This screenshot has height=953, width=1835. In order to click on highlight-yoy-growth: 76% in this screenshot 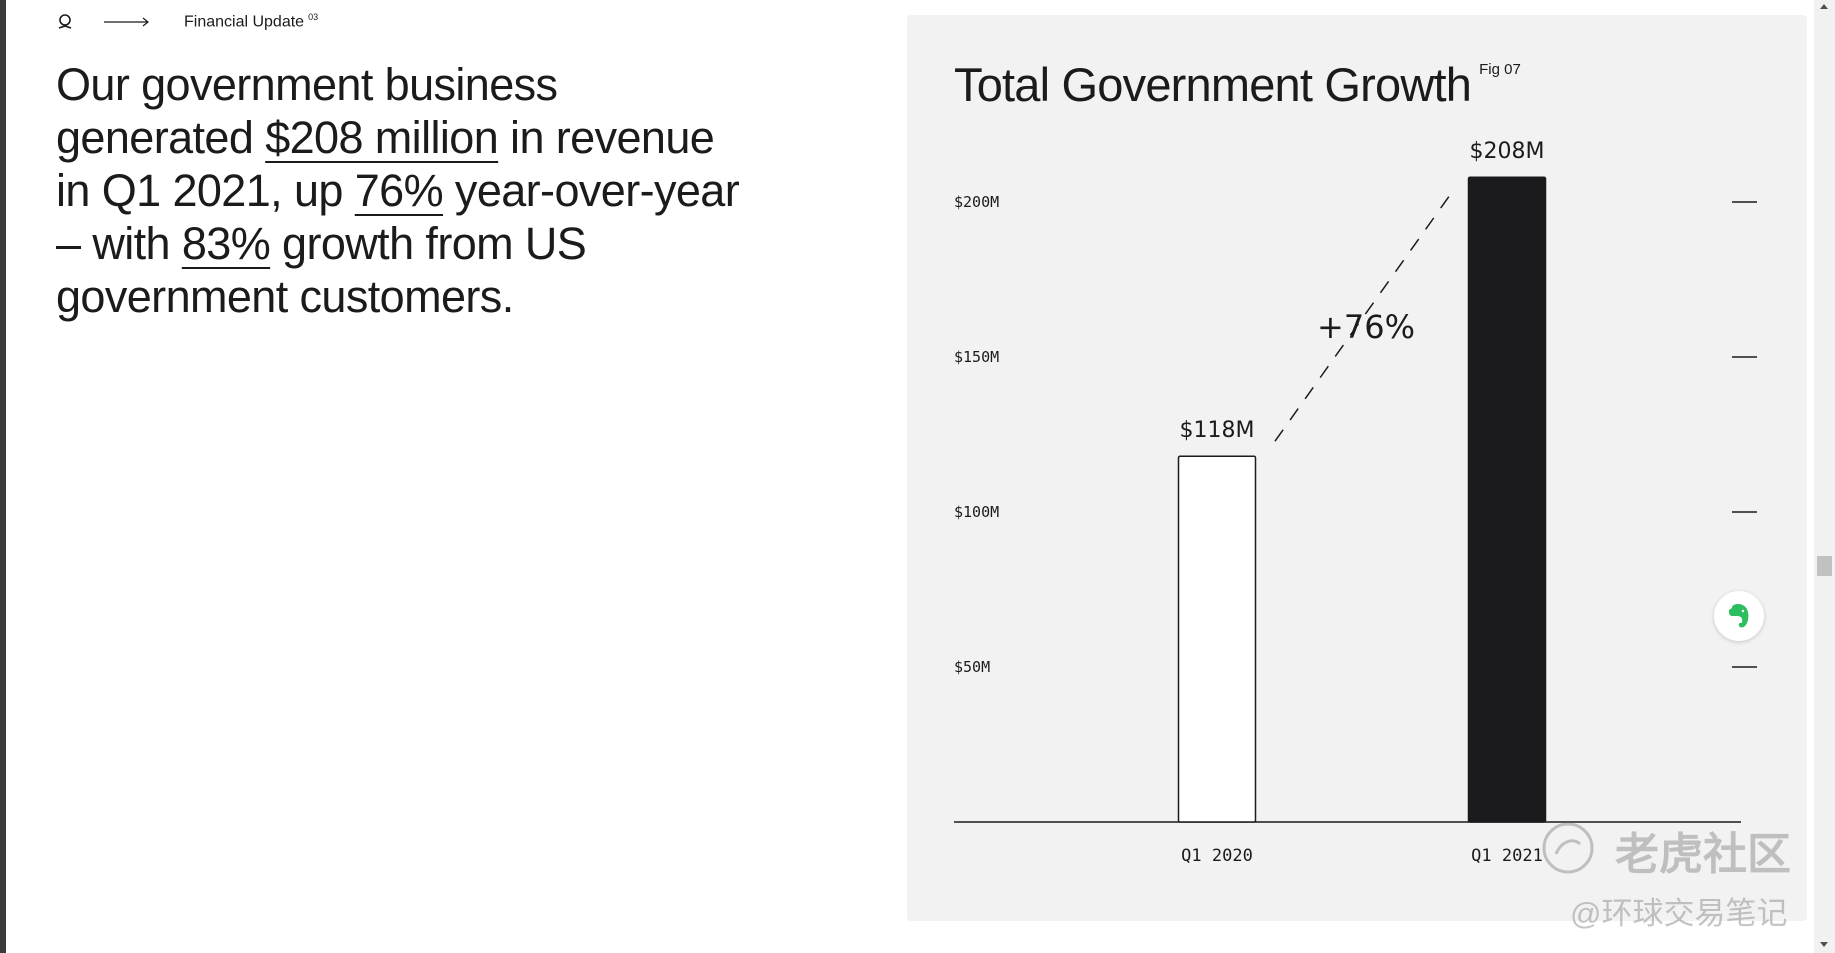, I will do `click(399, 190)`.